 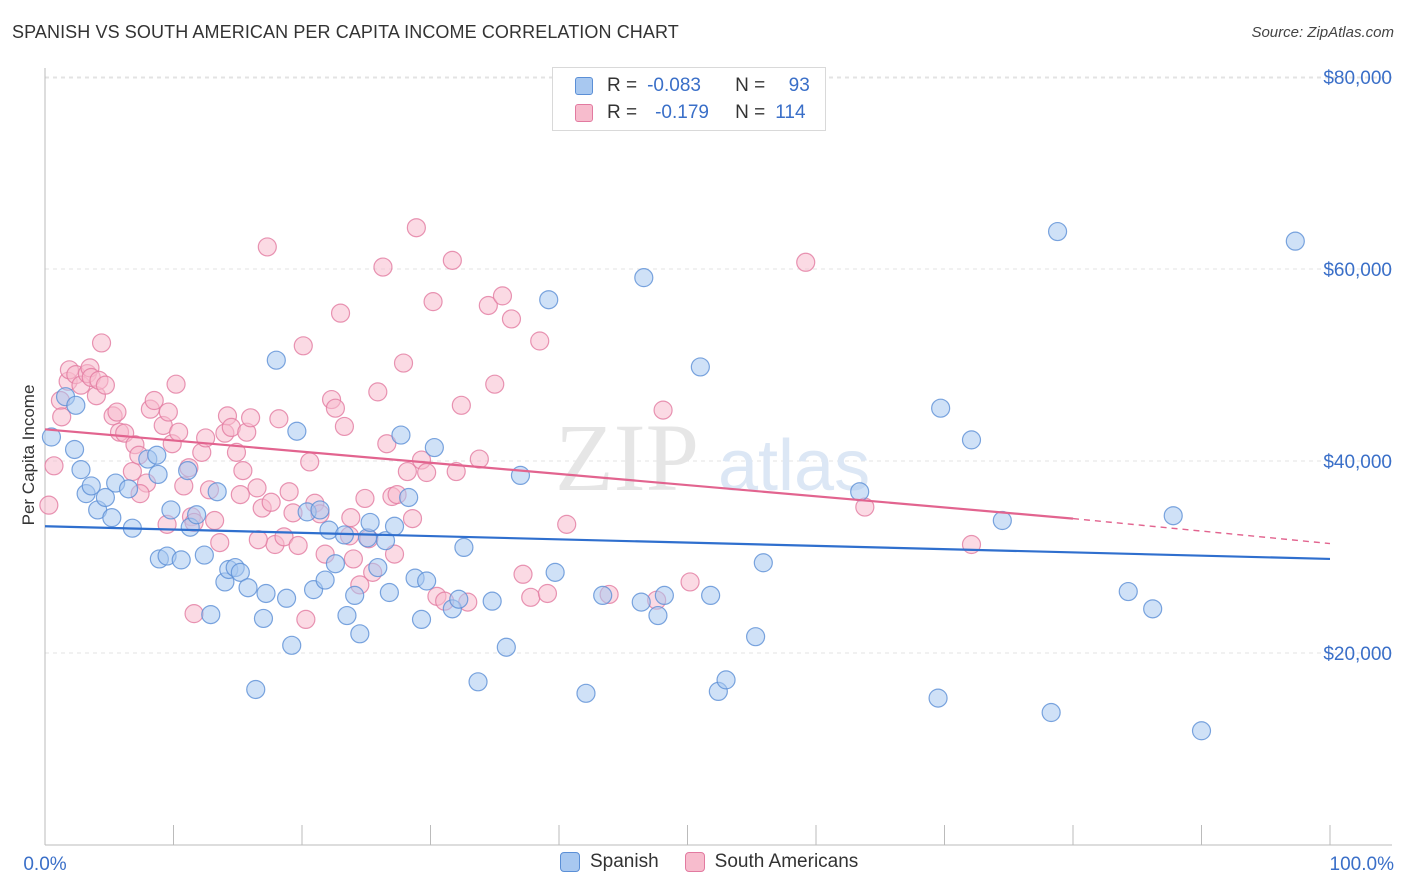 What do you see at coordinates (1357, 654) in the screenshot?
I see `y-tick-label: $20,000` at bounding box center [1357, 654].